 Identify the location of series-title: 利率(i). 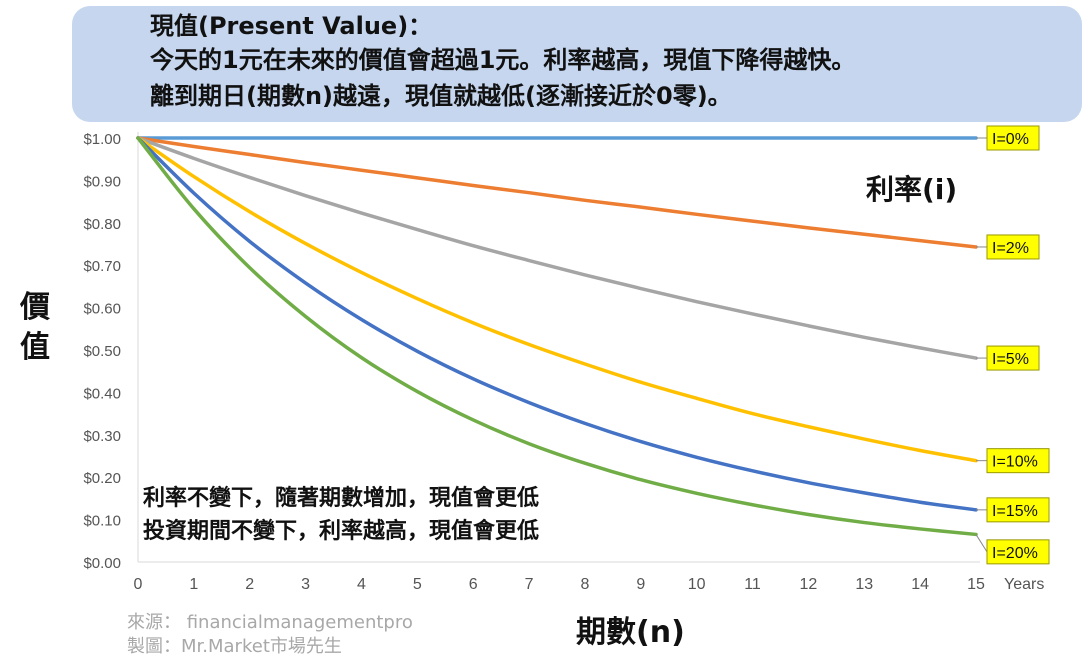
(912, 189).